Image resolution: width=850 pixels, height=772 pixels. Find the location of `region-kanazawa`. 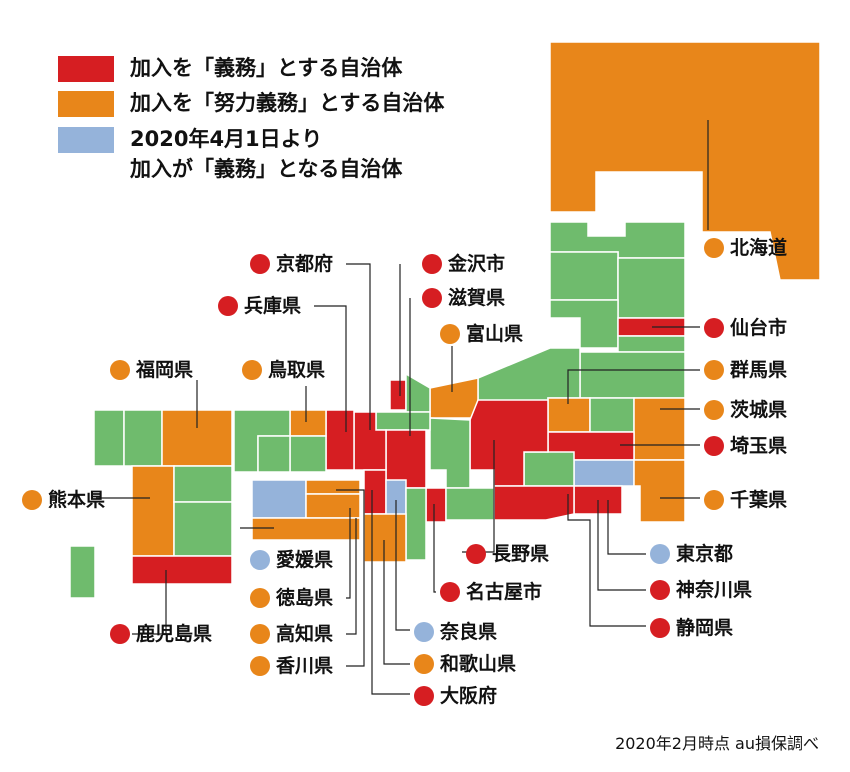

region-kanazawa is located at coordinates (398, 395).